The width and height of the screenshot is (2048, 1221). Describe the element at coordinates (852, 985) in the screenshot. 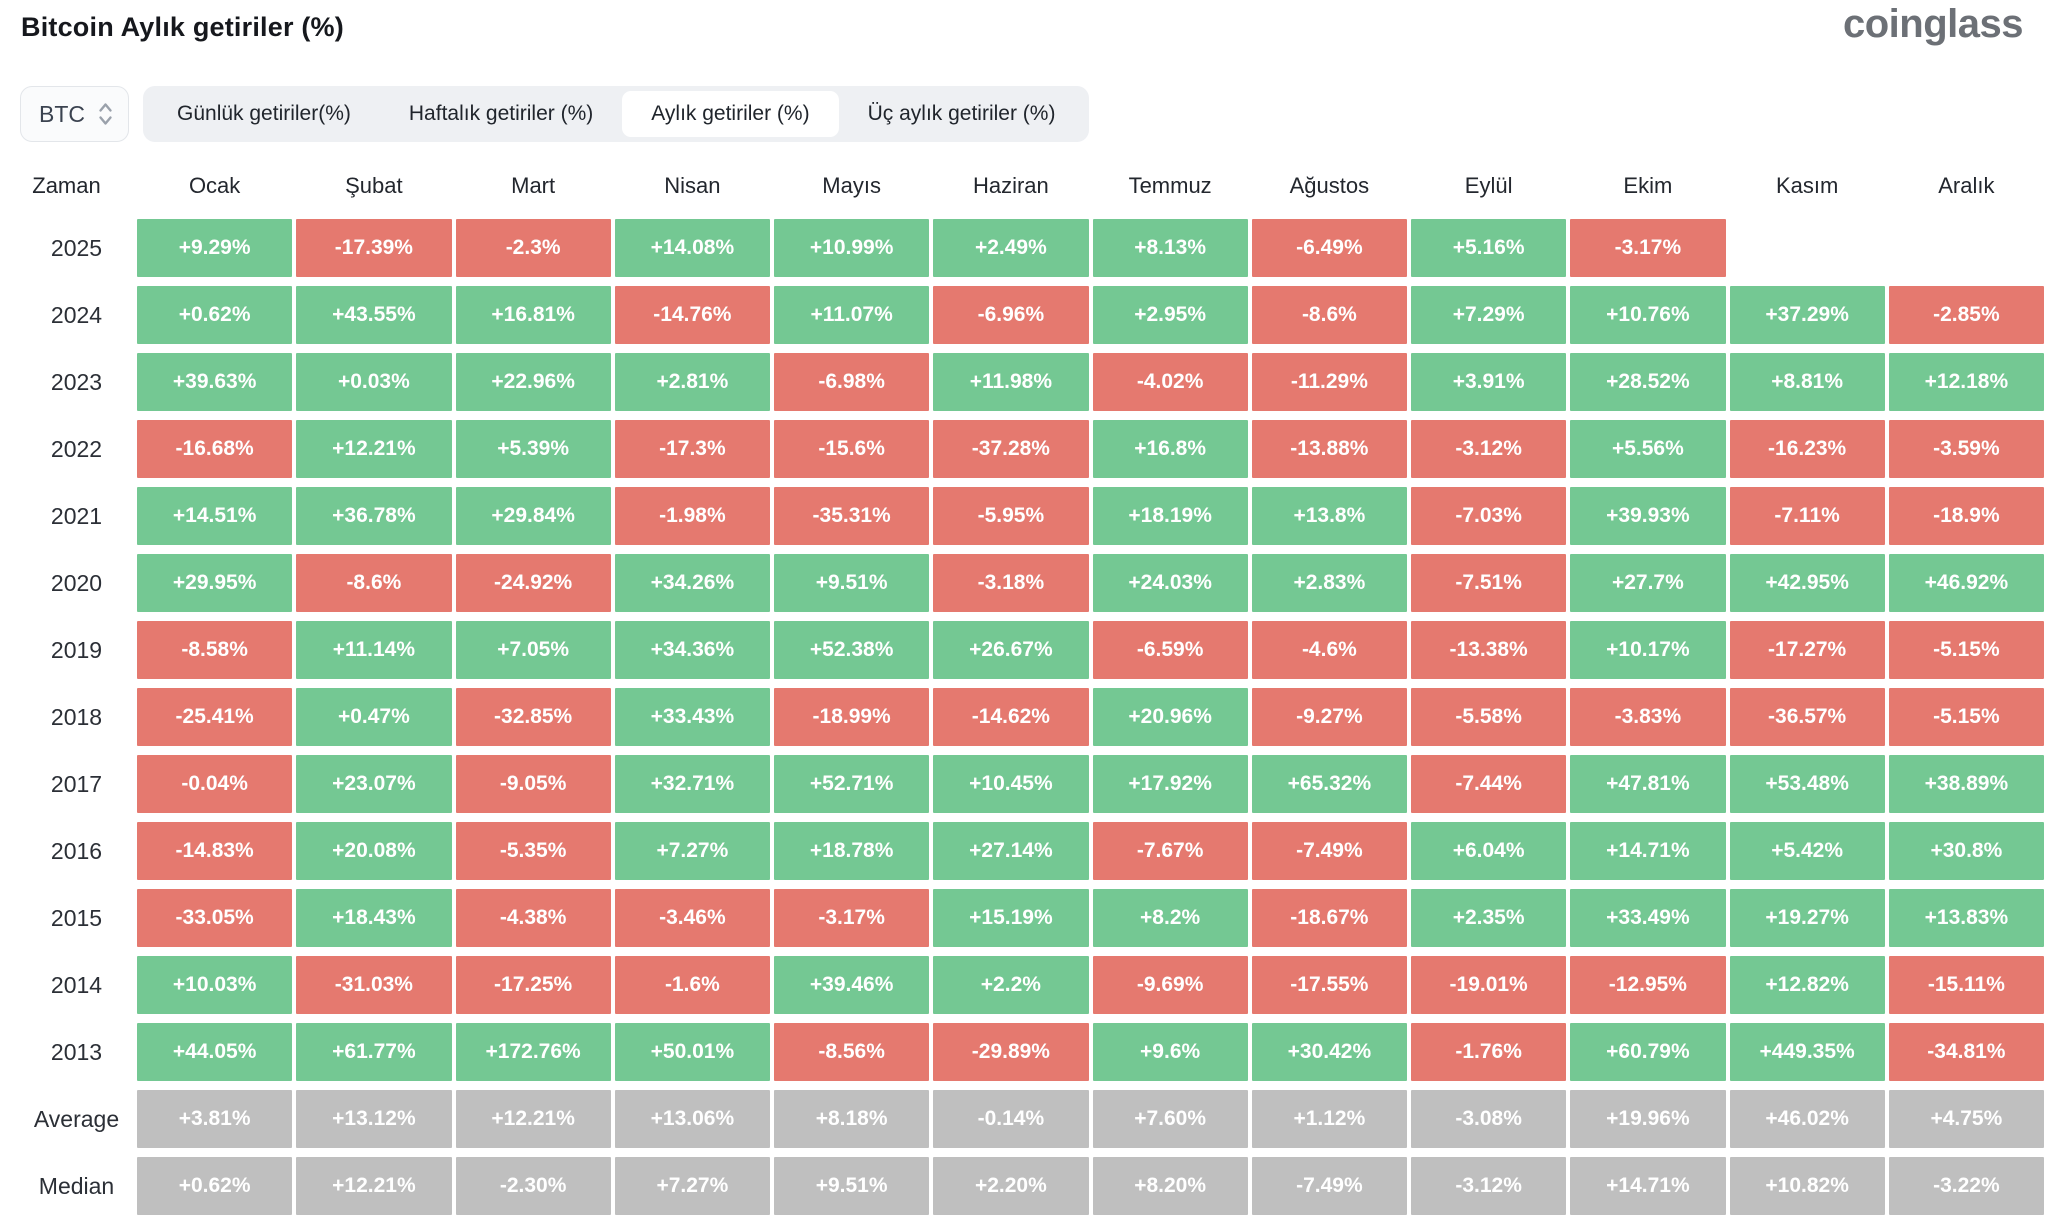

I see `table-cell: +39.46%` at that location.